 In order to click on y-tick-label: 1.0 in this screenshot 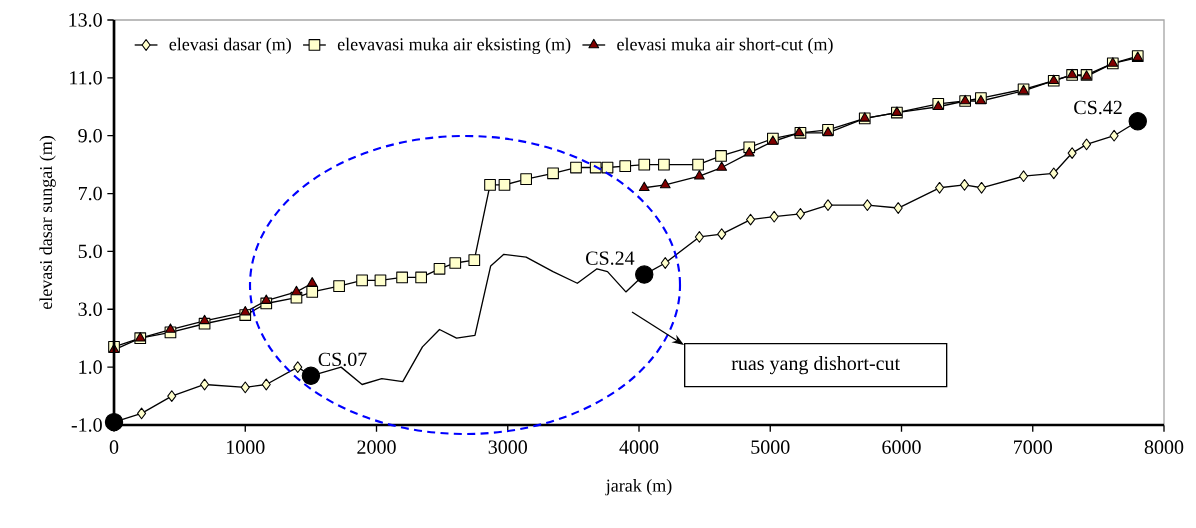, I will do `click(90, 367)`.